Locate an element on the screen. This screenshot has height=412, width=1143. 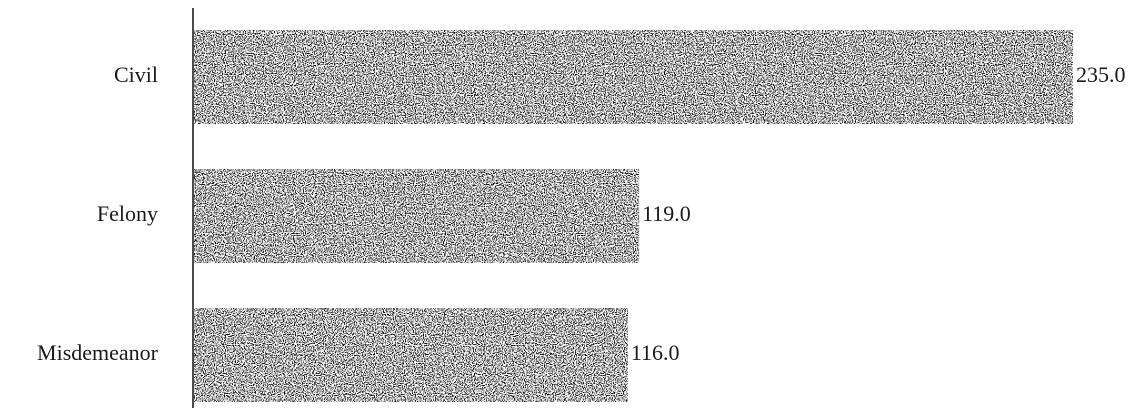
category-label-misdemeanor: Misdemeanor is located at coordinates (98, 352).